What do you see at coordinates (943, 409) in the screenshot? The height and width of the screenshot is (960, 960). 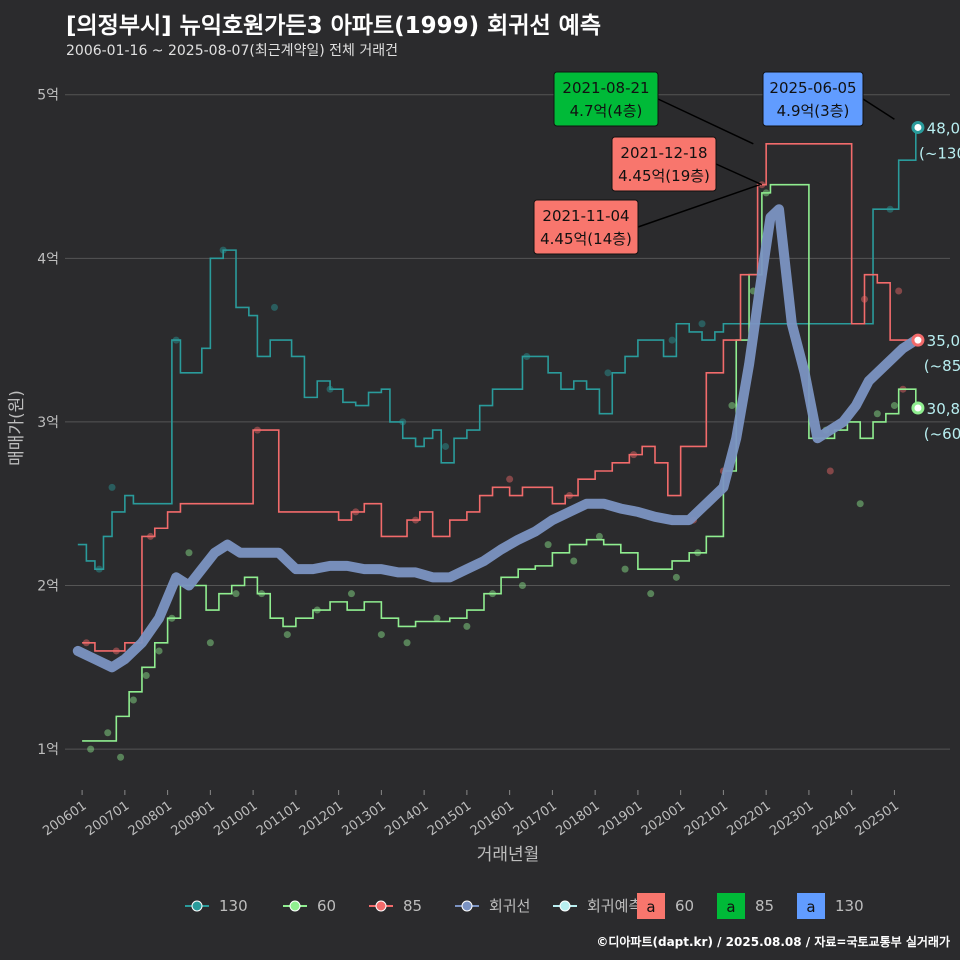 I see `forecast-value-label: 30,850` at bounding box center [943, 409].